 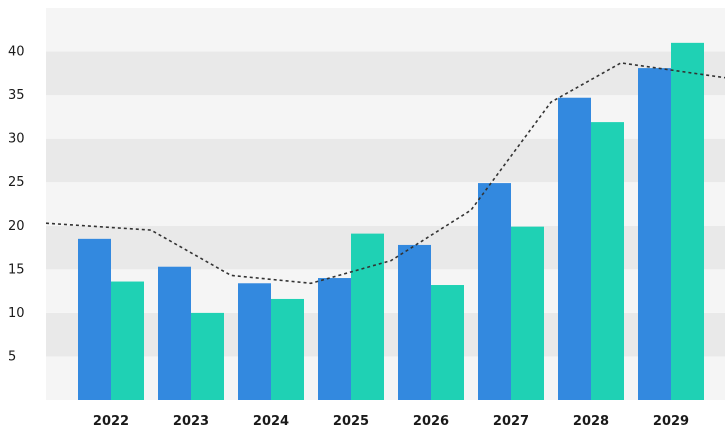 What do you see at coordinates (574, 249) in the screenshot?
I see `bar-series-1-2028` at bounding box center [574, 249].